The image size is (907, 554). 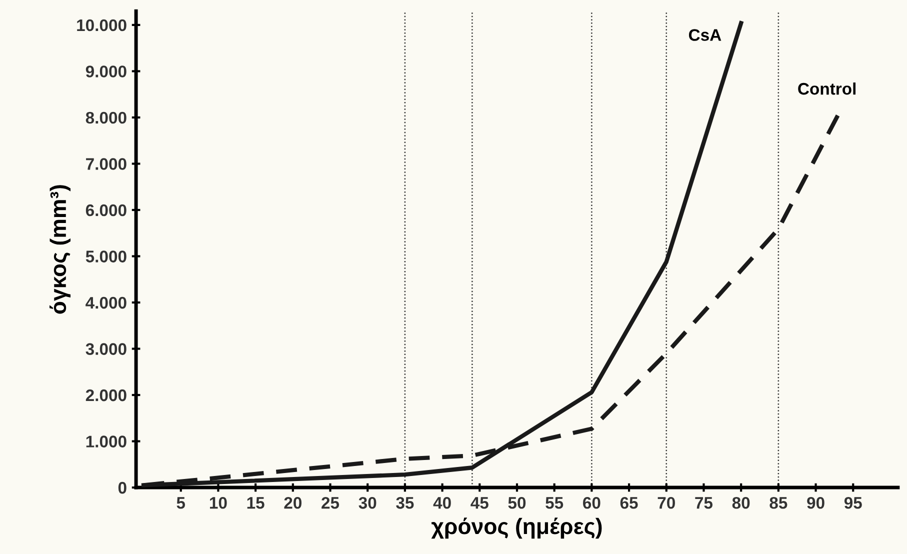 I want to click on y-tick-label: 8.000, so click(x=106, y=118).